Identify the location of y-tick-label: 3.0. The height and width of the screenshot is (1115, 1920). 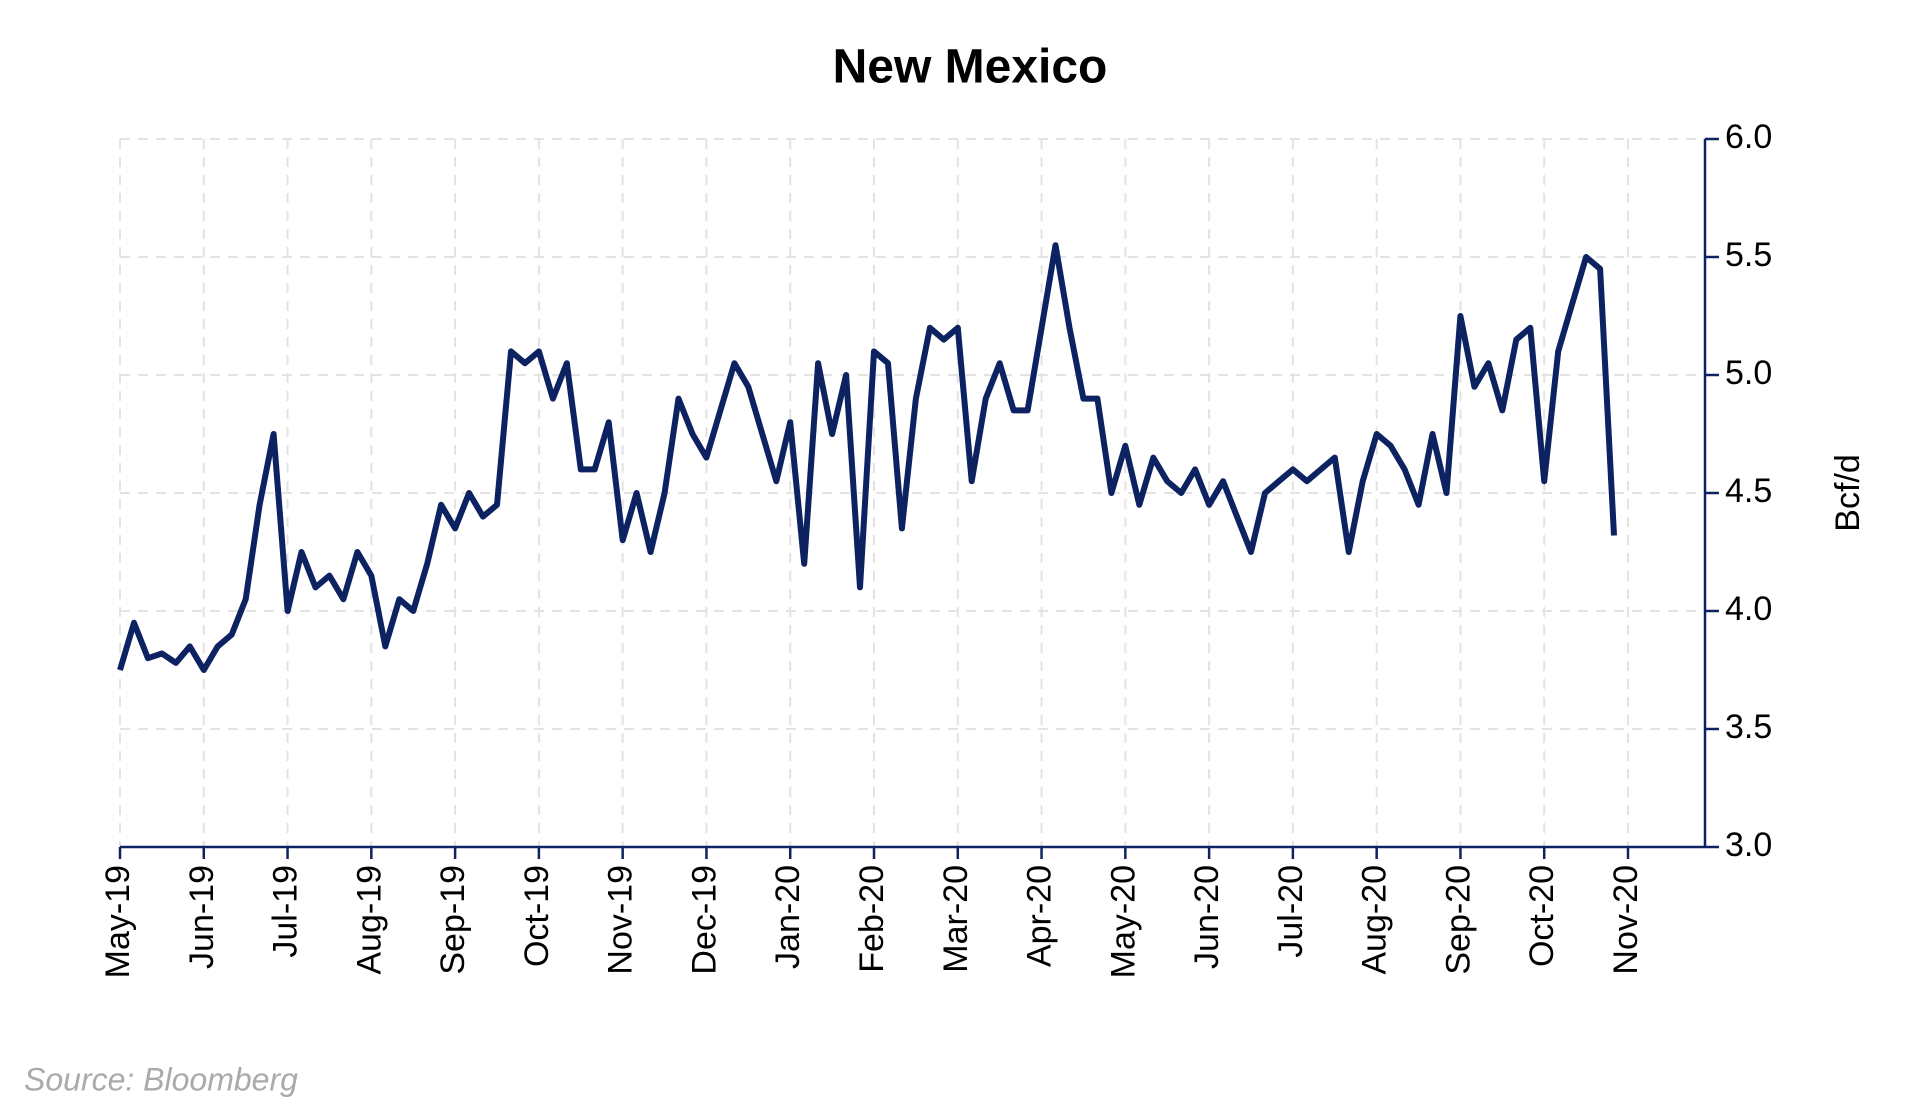
(1748, 845).